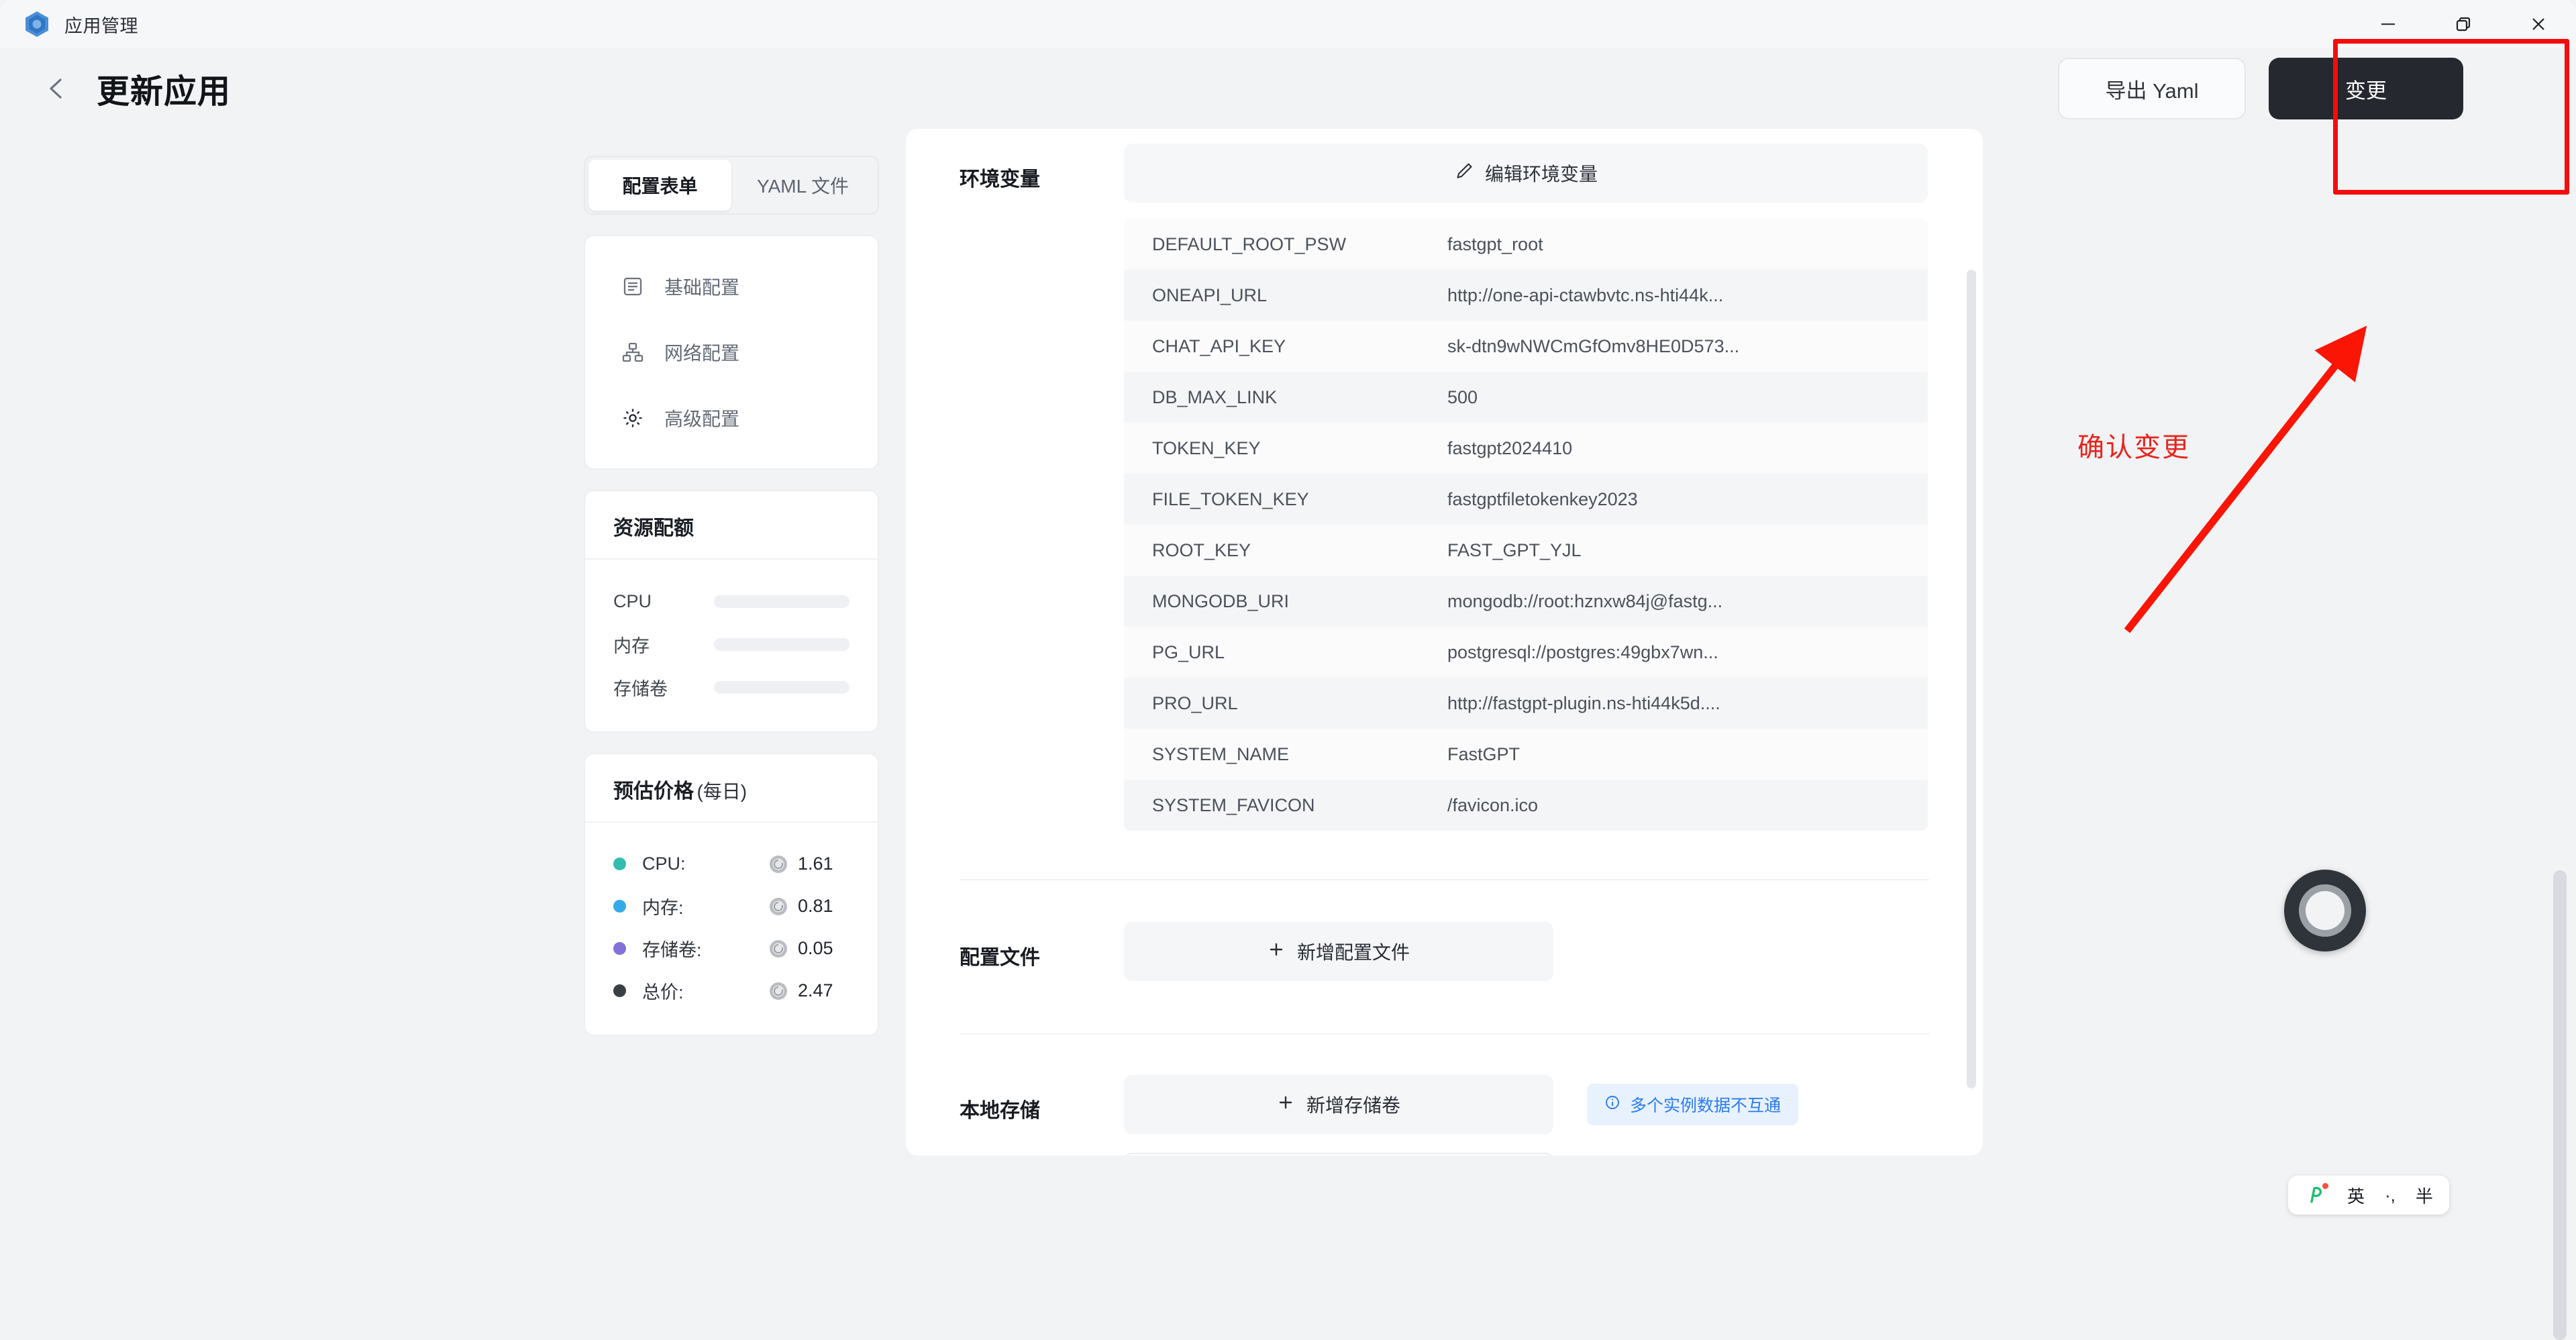 Image resolution: width=2576 pixels, height=1340 pixels. What do you see at coordinates (2390, 1194) in the screenshot?
I see `ime-punctuation-label: ·,` at bounding box center [2390, 1194].